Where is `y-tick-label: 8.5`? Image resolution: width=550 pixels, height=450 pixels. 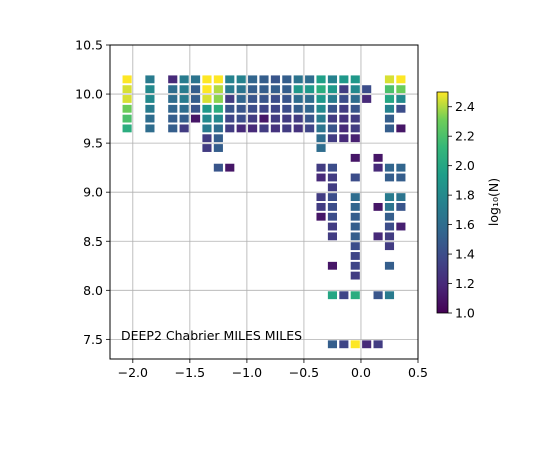 y-tick-label: 8.5 is located at coordinates (93, 241).